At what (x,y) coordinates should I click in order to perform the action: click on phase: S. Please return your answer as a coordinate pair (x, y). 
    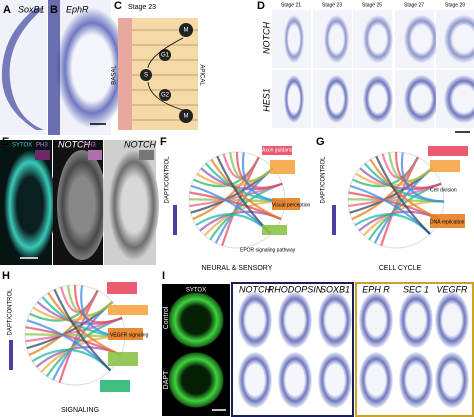
    Looking at the image, I should click on (146, 76).